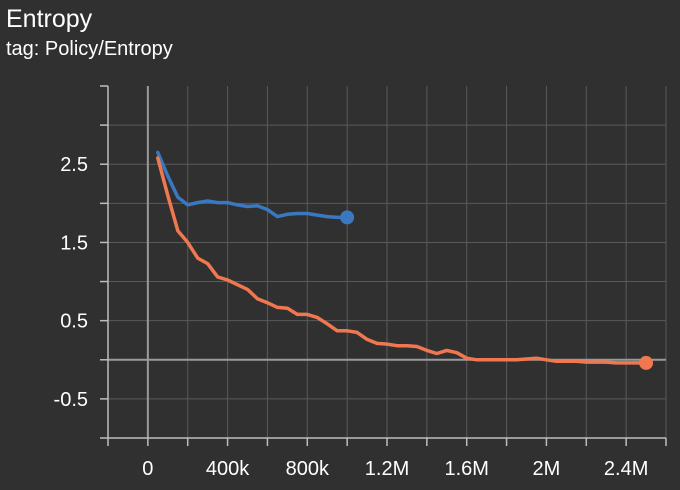 Image resolution: width=680 pixels, height=490 pixels. What do you see at coordinates (74, 165) in the screenshot?
I see `y-tick-label: 2.5` at bounding box center [74, 165].